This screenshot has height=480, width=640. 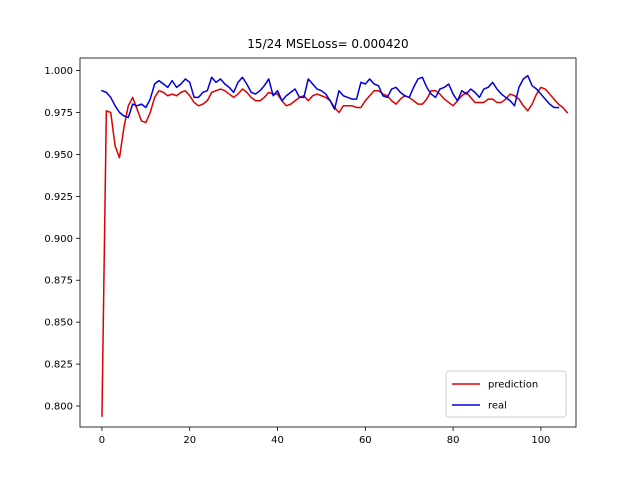 What do you see at coordinates (58, 155) in the screenshot?
I see `y-tick-label: 0.950` at bounding box center [58, 155].